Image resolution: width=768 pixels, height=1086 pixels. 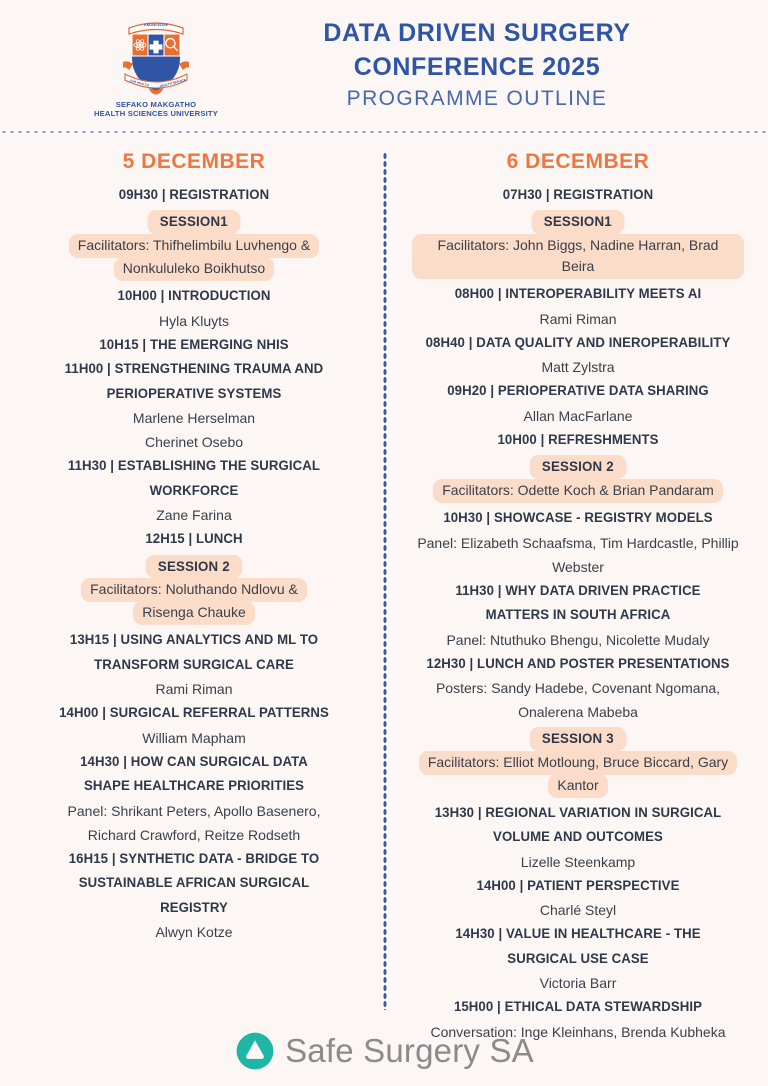 I want to click on day-heading: 6 DECEMBER, so click(x=578, y=161).